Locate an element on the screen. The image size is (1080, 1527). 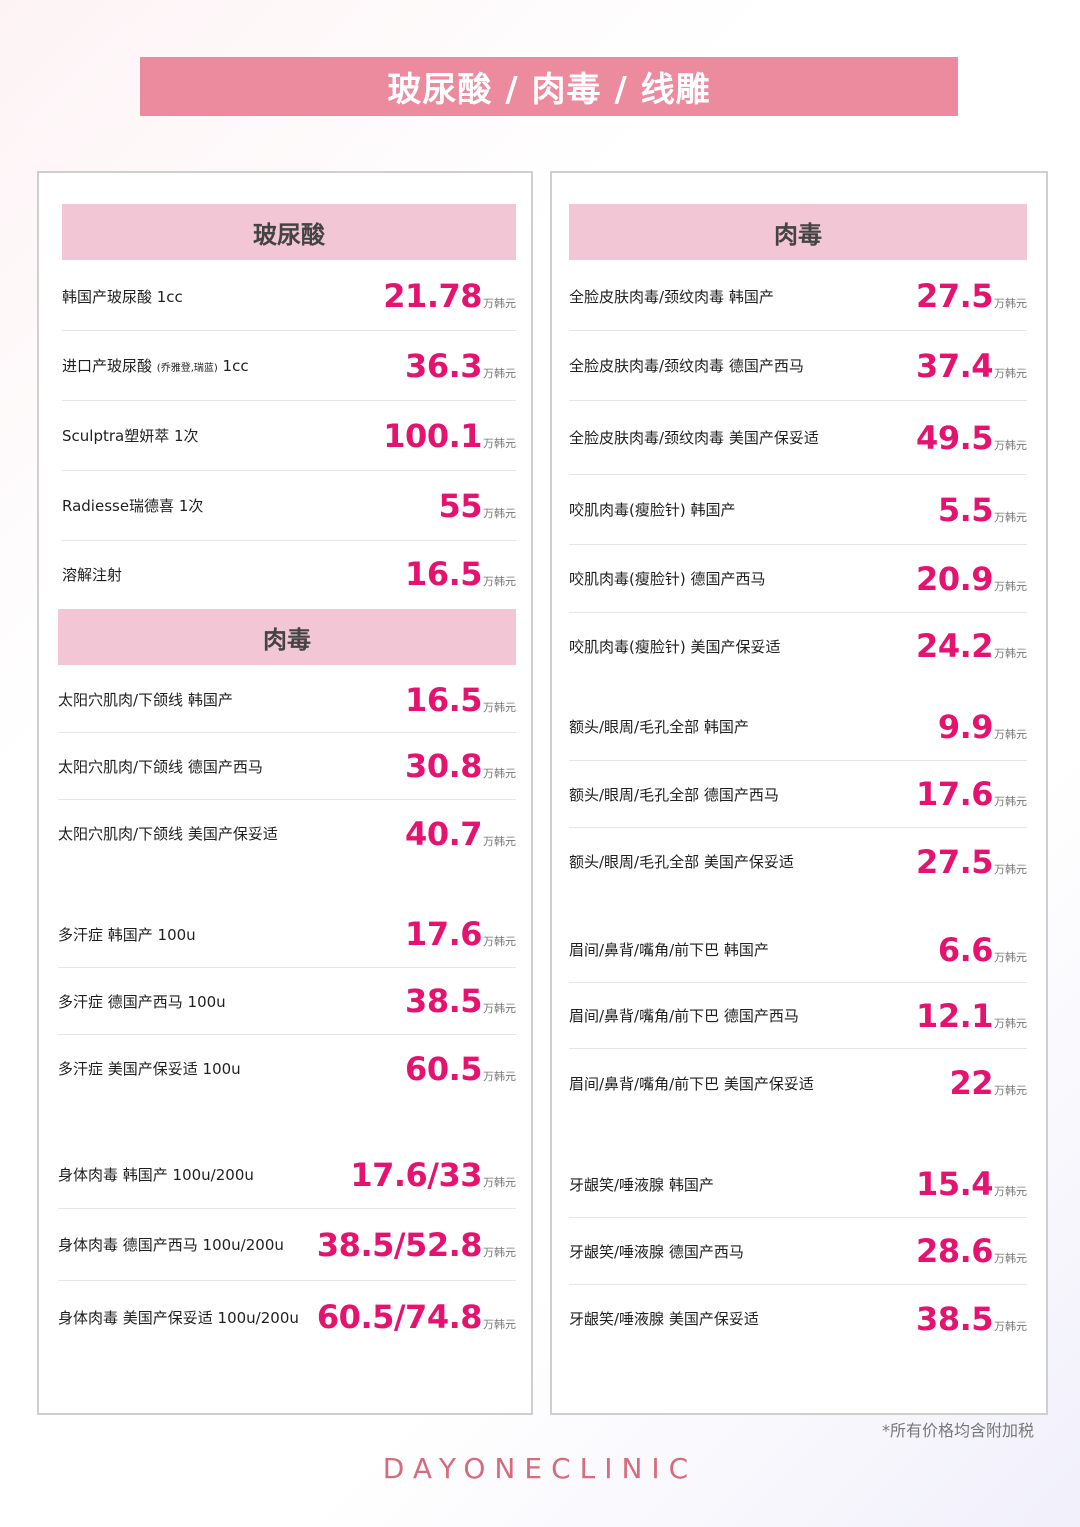
section-header-botox-right: 肉毒 is located at coordinates (798, 232).